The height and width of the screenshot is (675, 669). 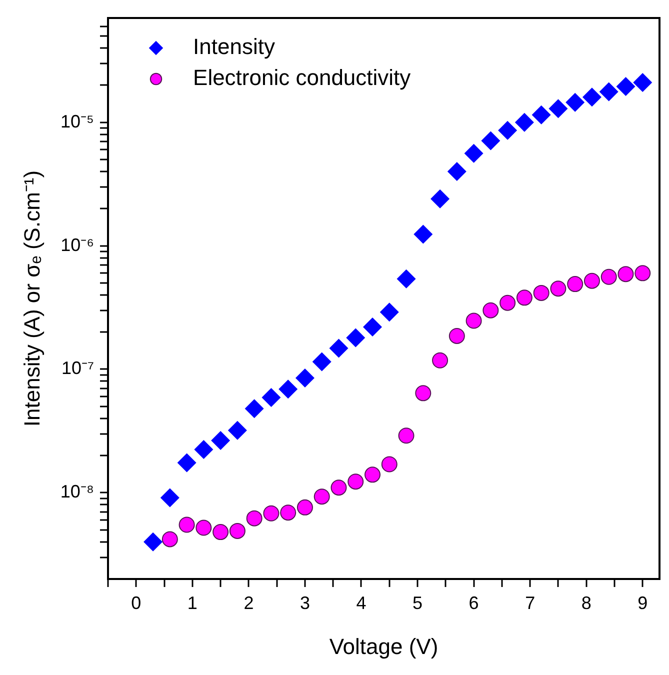 I want to click on y-tick-label: 10⁻⁷, so click(x=77, y=368).